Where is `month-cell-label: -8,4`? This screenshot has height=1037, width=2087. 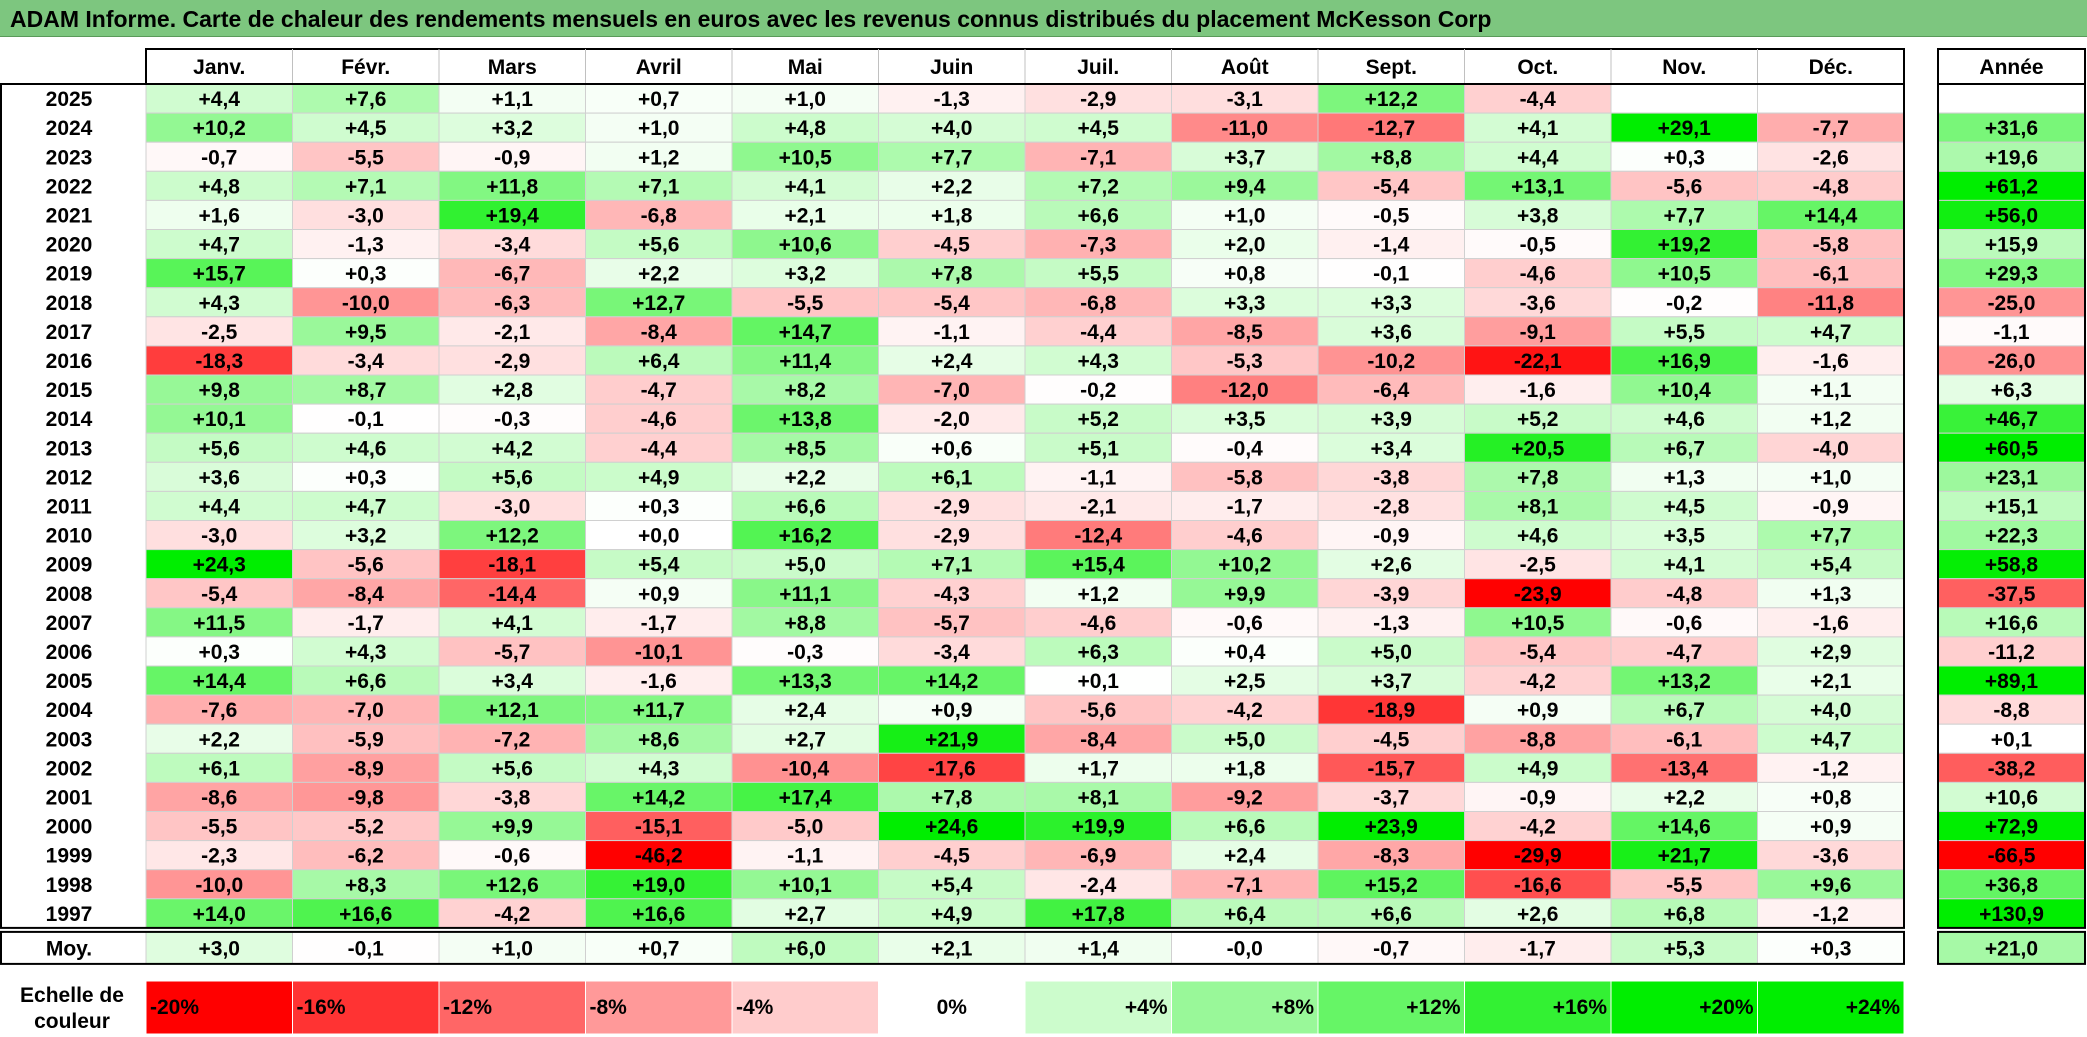 month-cell-label: -8,4 is located at coordinates (1098, 739).